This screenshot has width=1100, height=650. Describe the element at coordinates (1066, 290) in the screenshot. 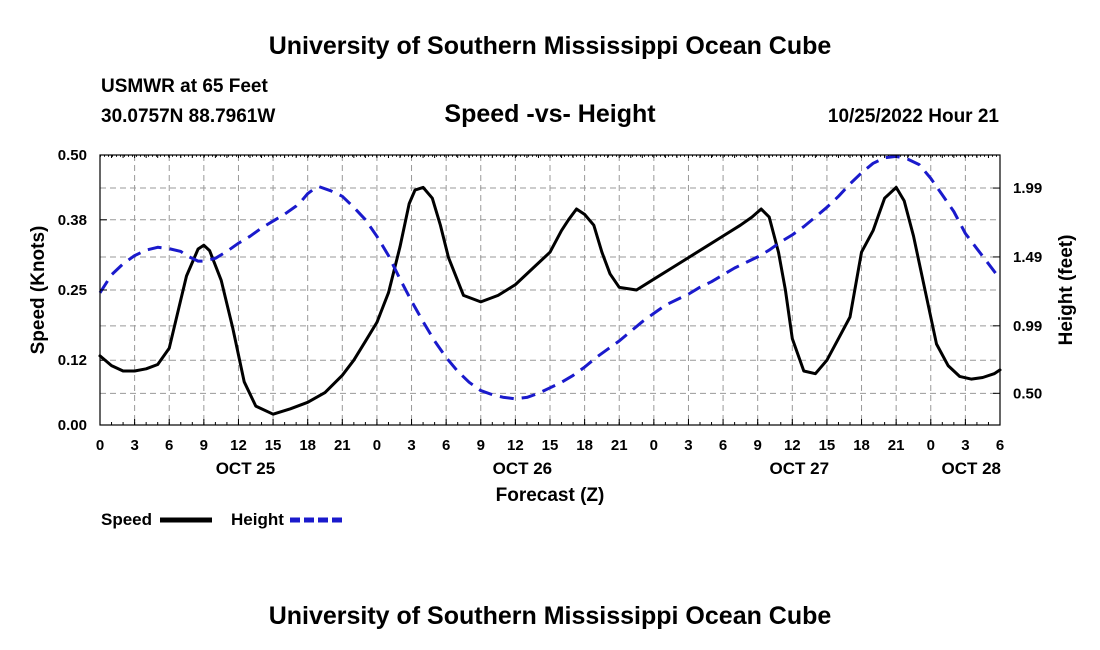

I see `y2-axis-title: Height (feet)` at that location.